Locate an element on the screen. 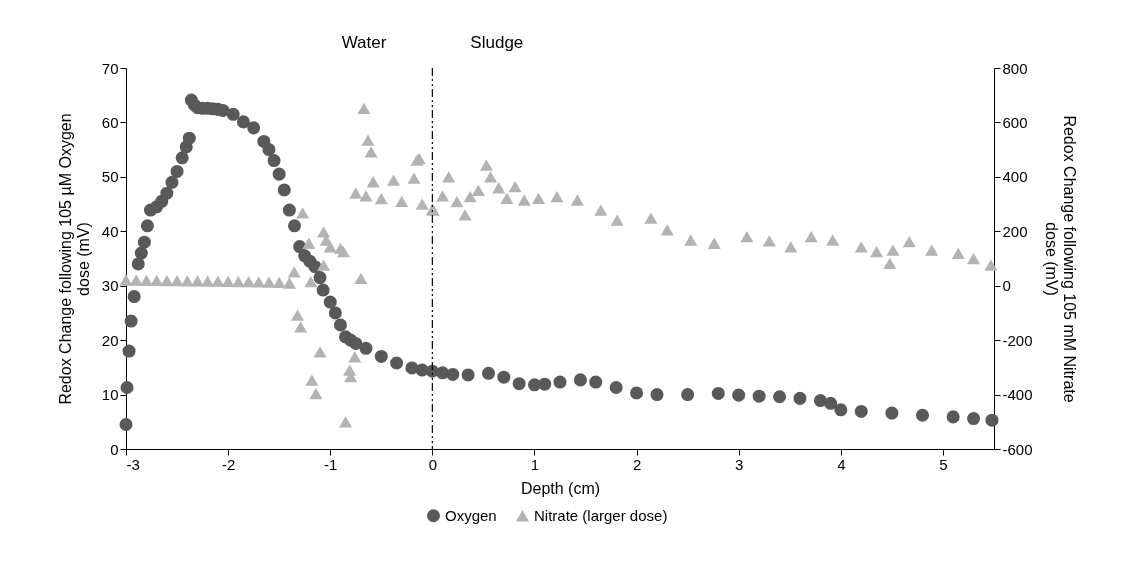 This screenshot has height=576, width=1128. text: Water is located at coordinates (364, 42).